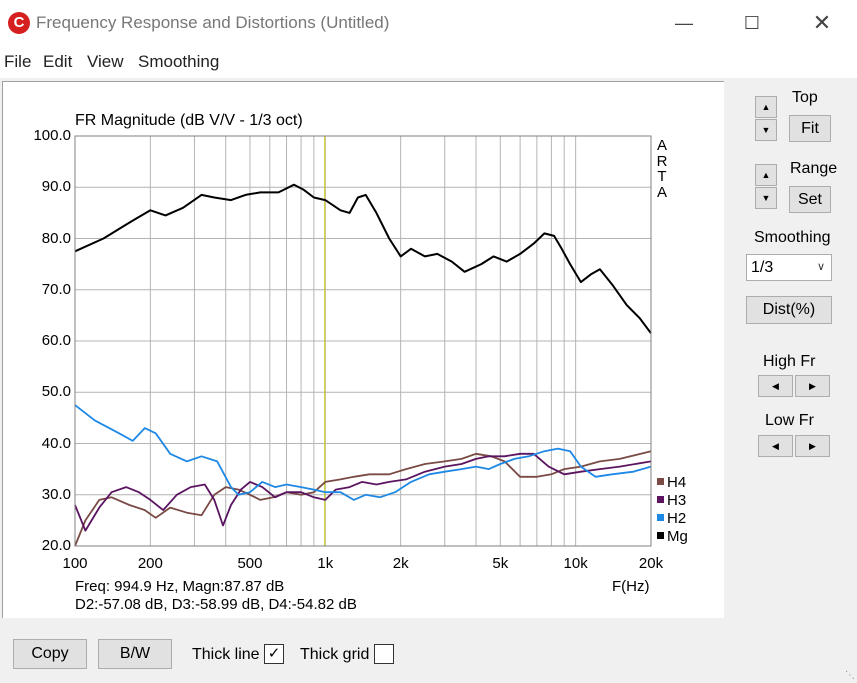  What do you see at coordinates (789, 361) in the screenshot?
I see `high-fr-label: High Fr` at bounding box center [789, 361].